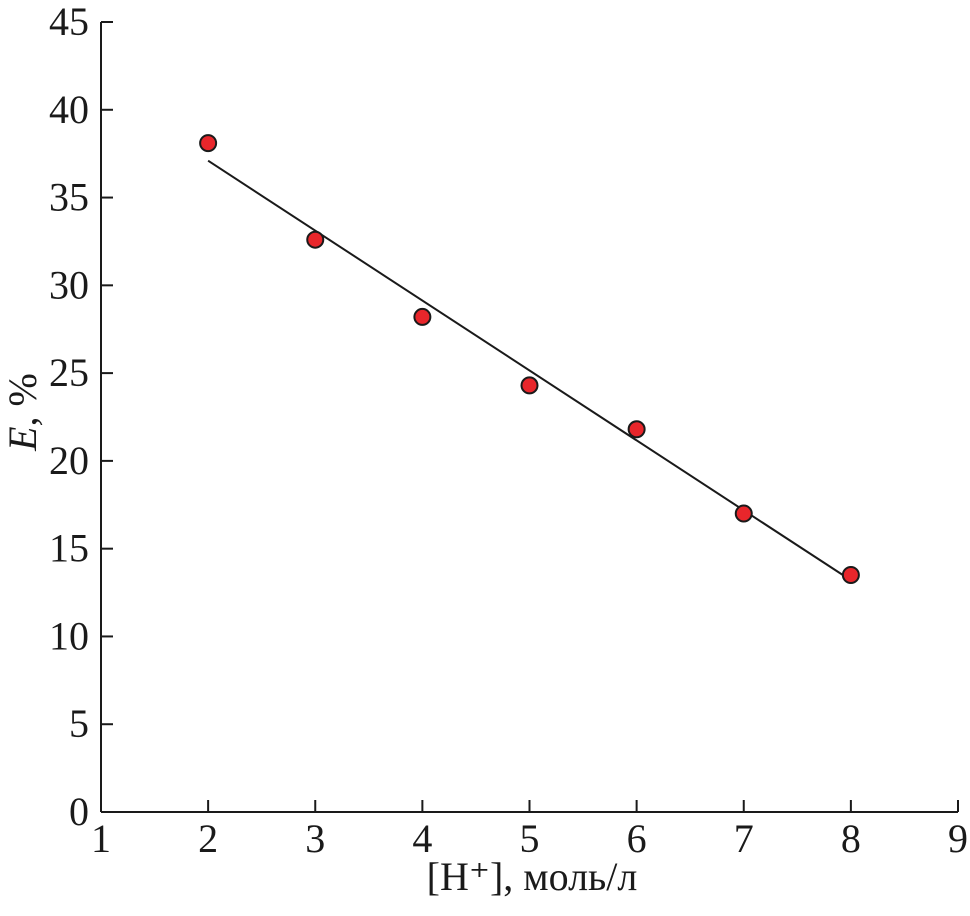  Describe the element at coordinates (69, 284) in the screenshot. I see `y-tick-label: 30` at that location.